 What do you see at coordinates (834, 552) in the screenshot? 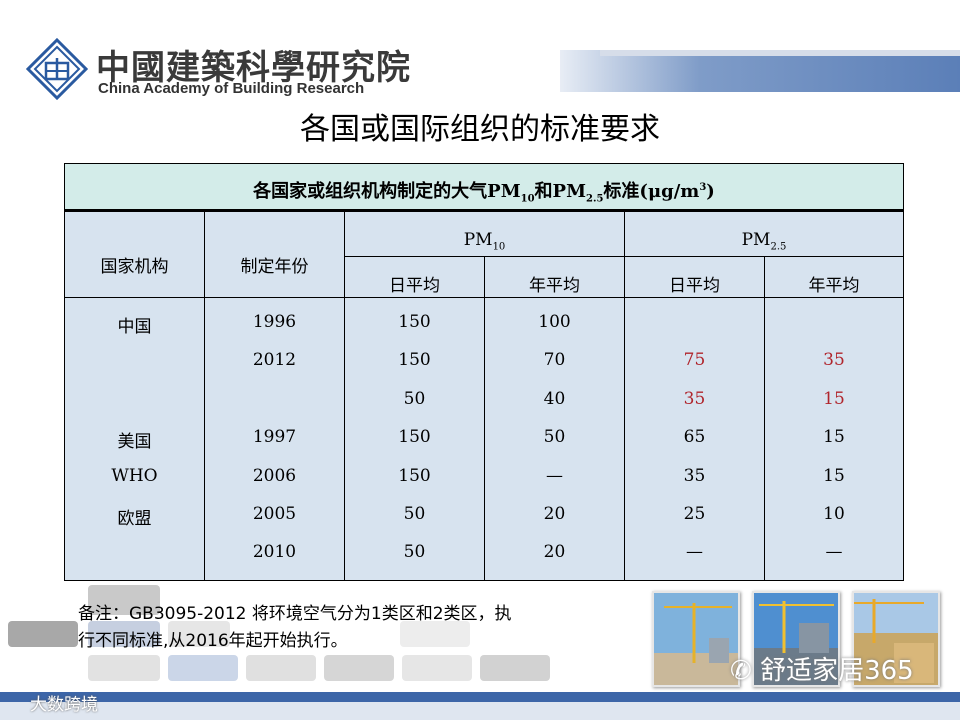
I see `cell-pm25-annual: —` at bounding box center [834, 552].